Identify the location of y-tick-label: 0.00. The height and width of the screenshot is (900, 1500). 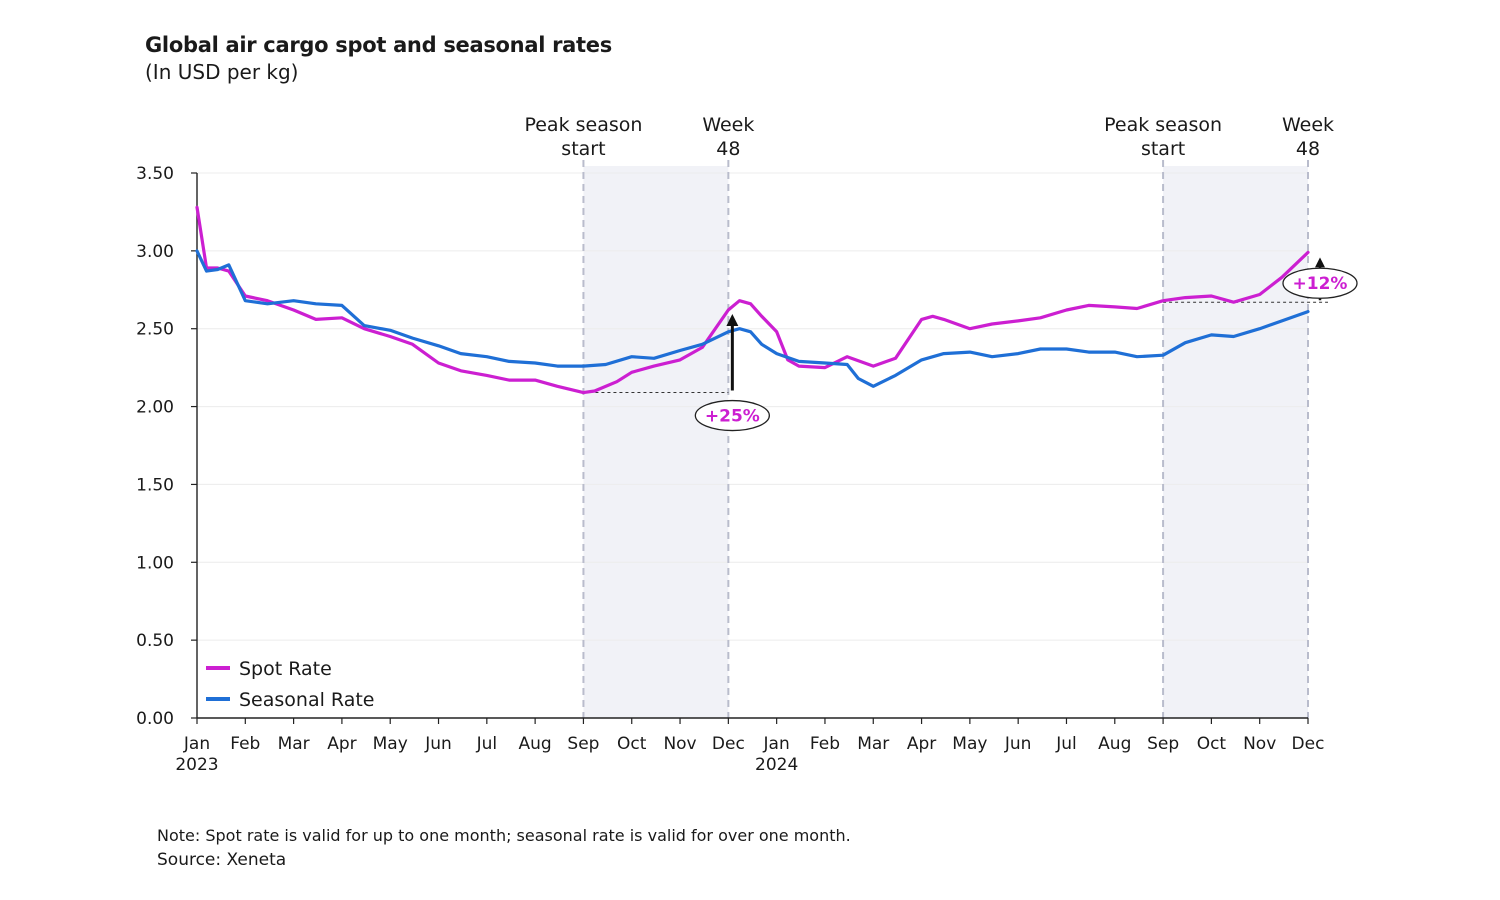
(155, 719).